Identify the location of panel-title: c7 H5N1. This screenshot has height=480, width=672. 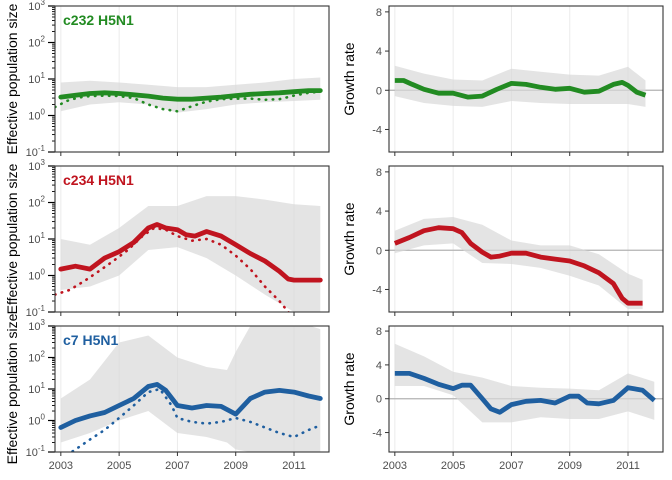
(90, 340).